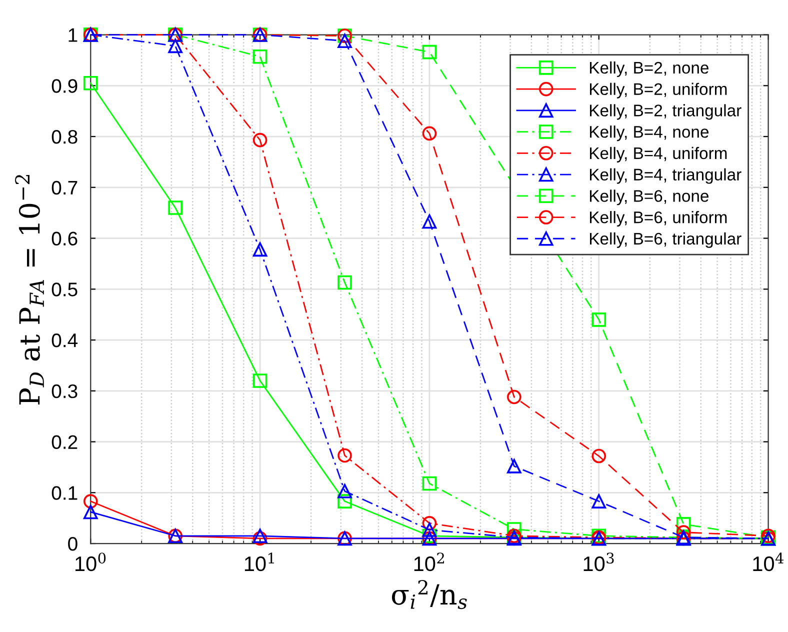 The width and height of the screenshot is (788, 632). I want to click on y-tick-label: 0.3, so click(65, 391).